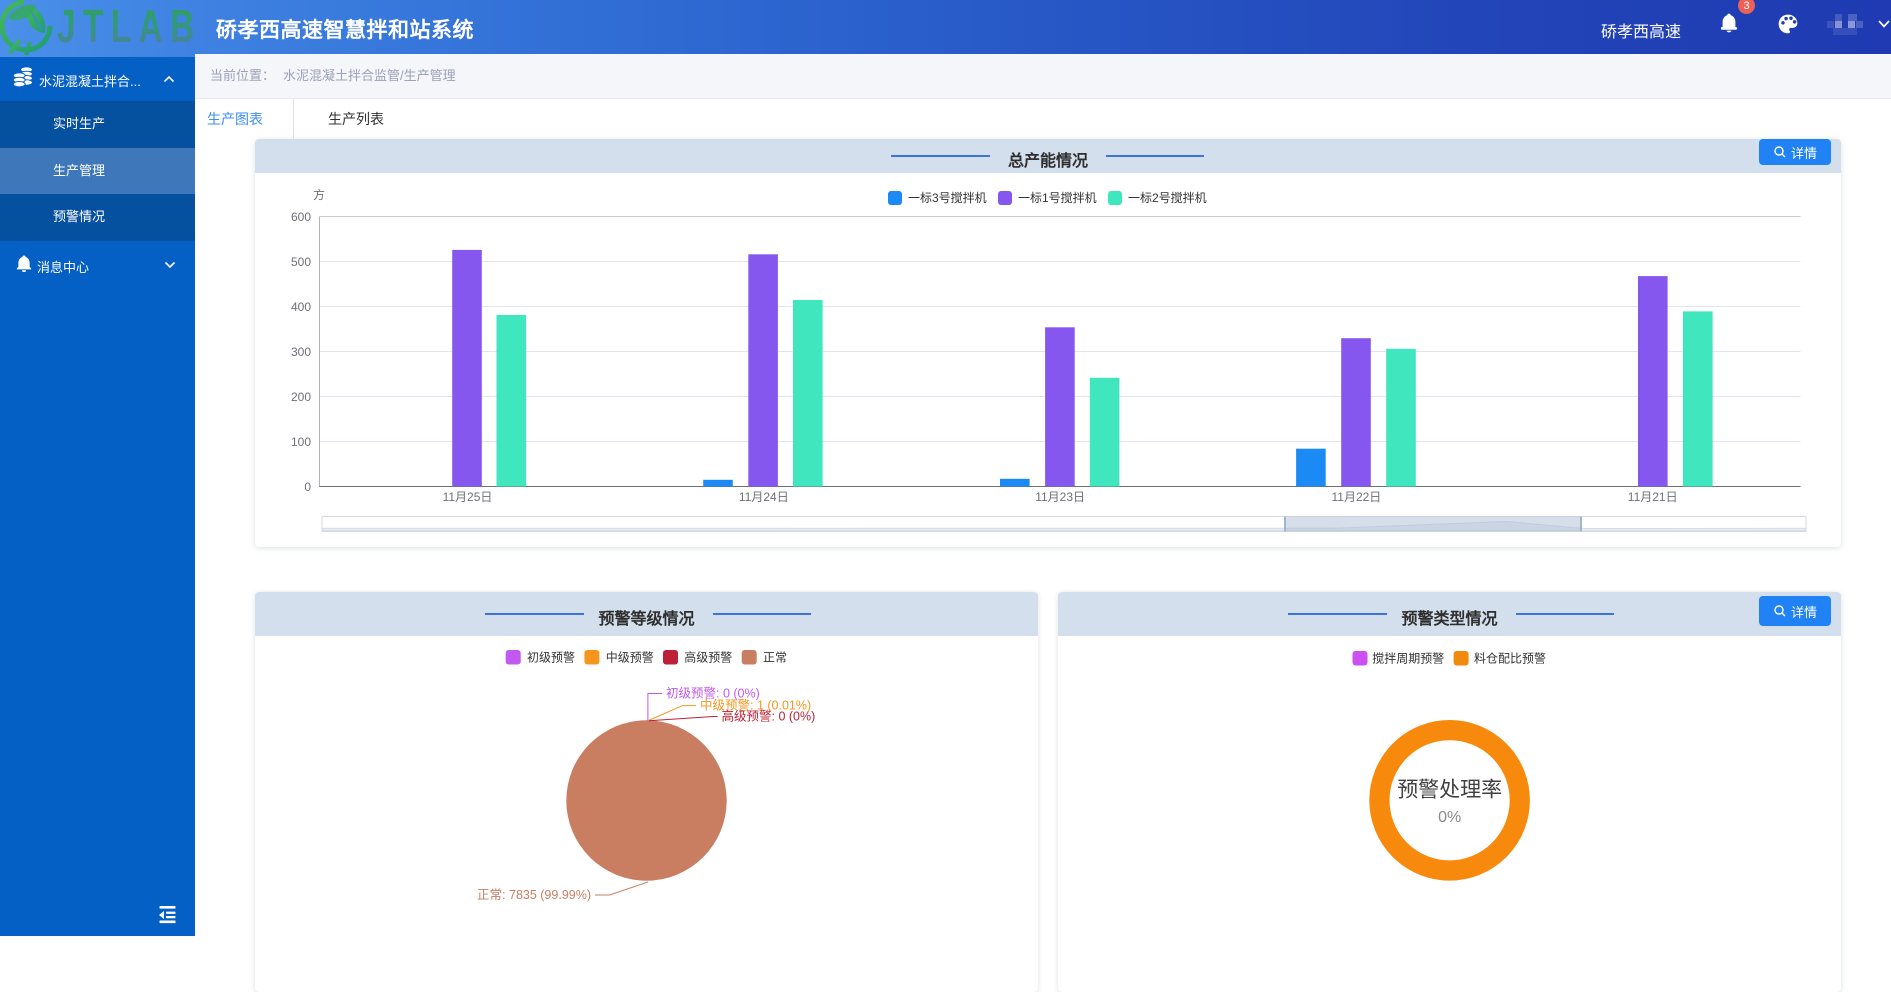 Image resolution: width=1891 pixels, height=992 pixels. Describe the element at coordinates (126, 26) in the screenshot. I see `svg-text: JTLAB` at that location.